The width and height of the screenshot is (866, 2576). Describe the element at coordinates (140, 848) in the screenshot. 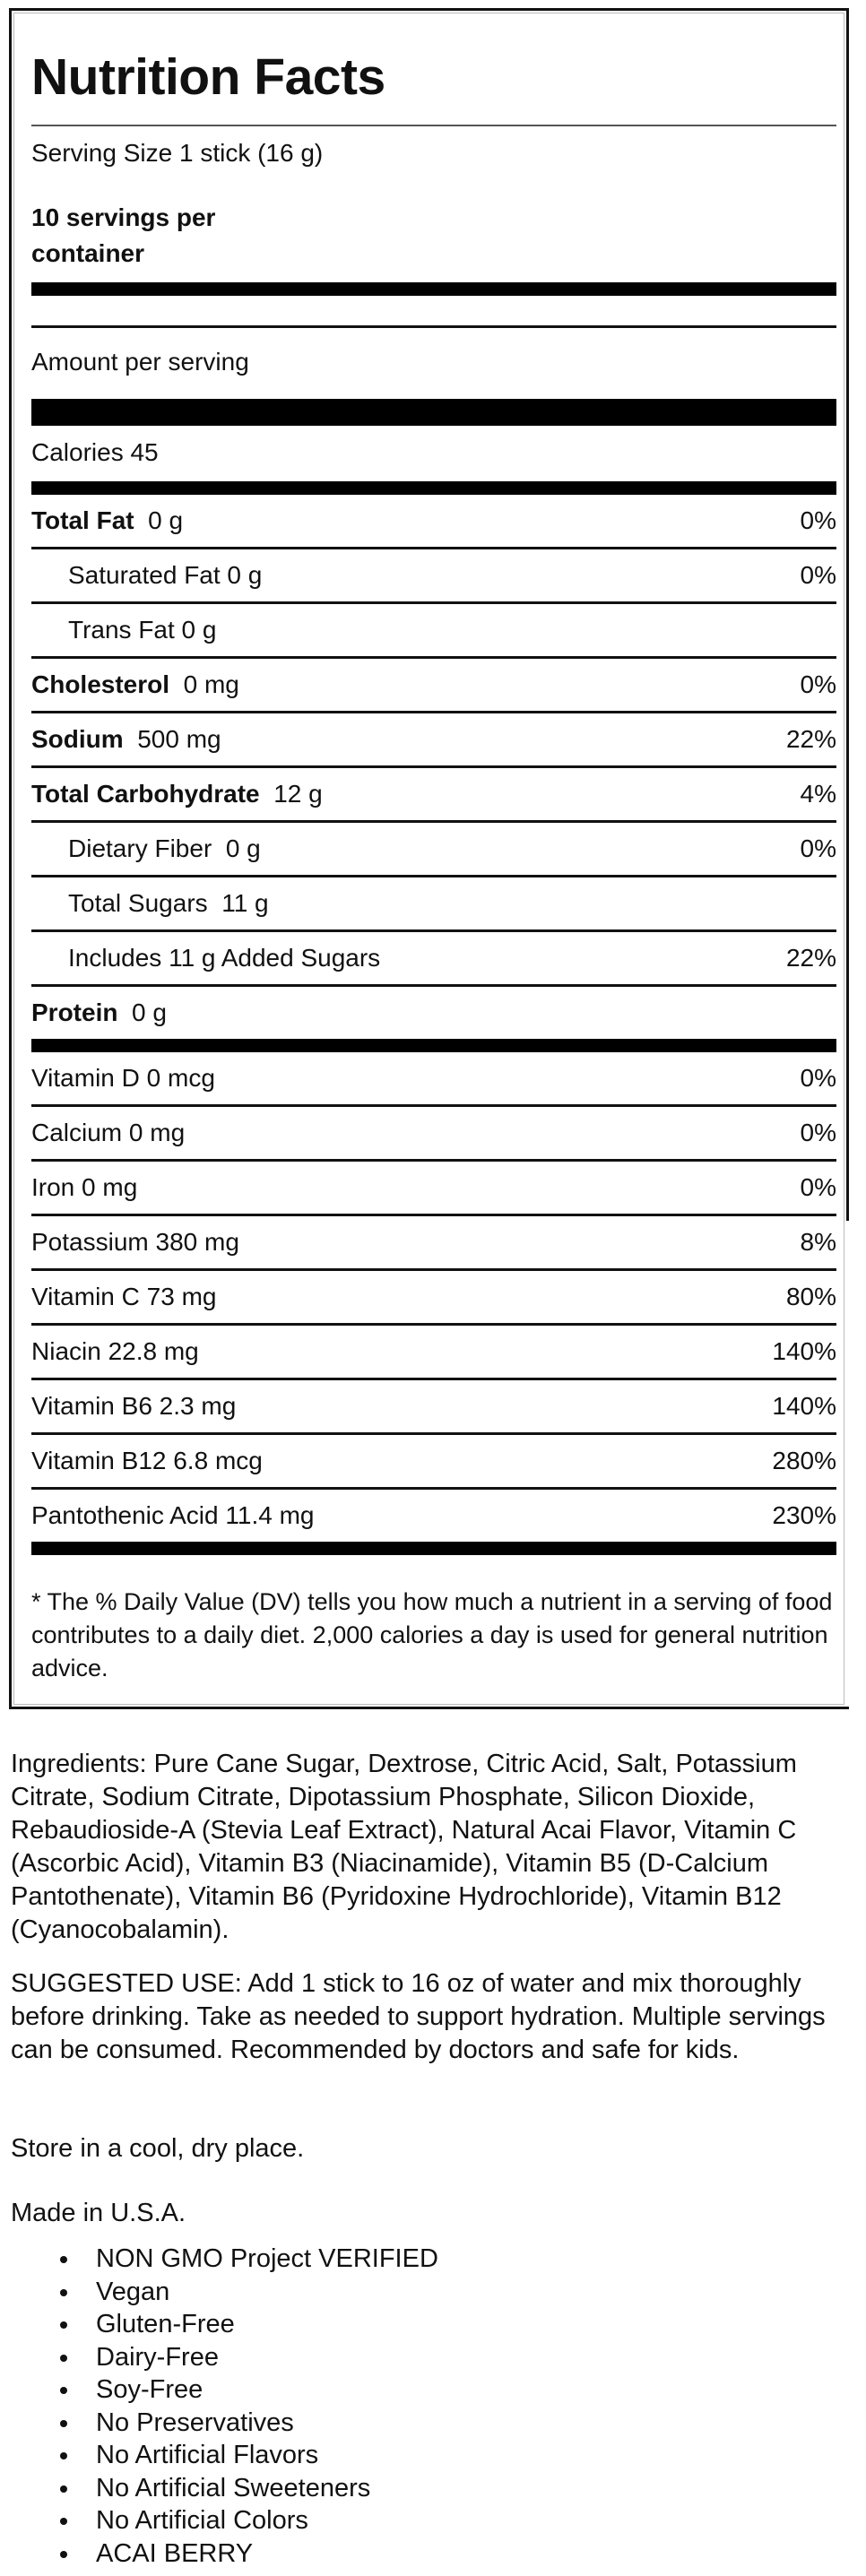

I see `nutrient-name: Dietary Fiber` at that location.